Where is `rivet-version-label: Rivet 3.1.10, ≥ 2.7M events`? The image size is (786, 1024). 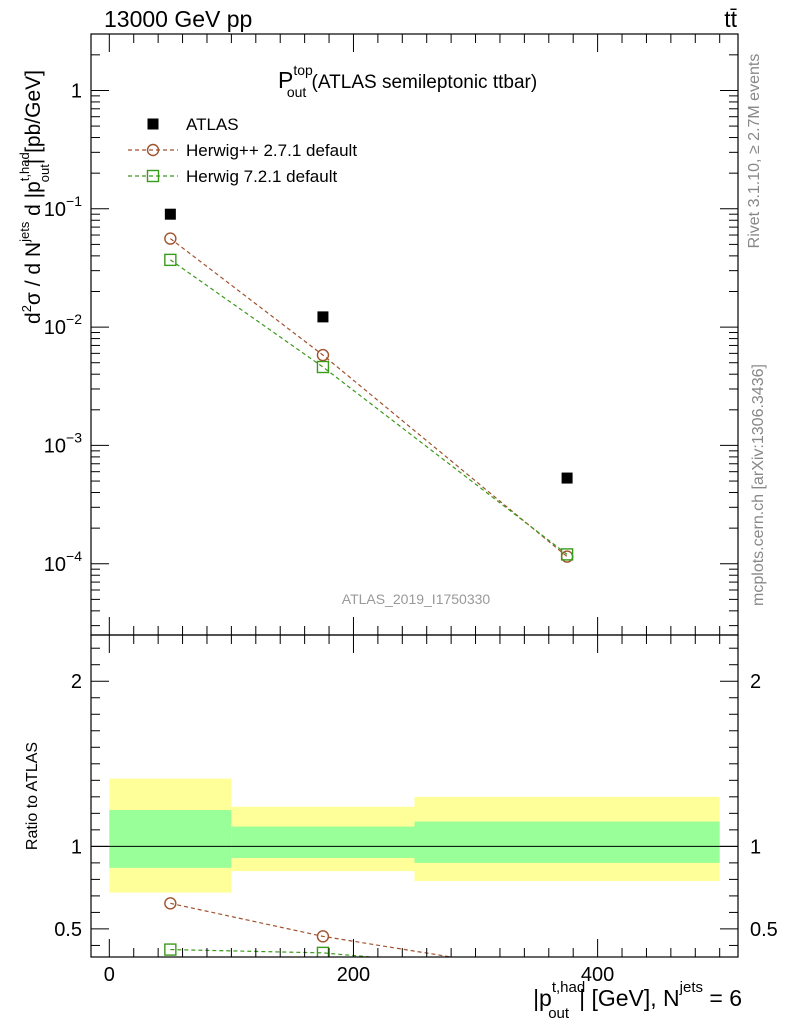 rivet-version-label: Rivet 3.1.10, ≥ 2.7M events is located at coordinates (754, 151).